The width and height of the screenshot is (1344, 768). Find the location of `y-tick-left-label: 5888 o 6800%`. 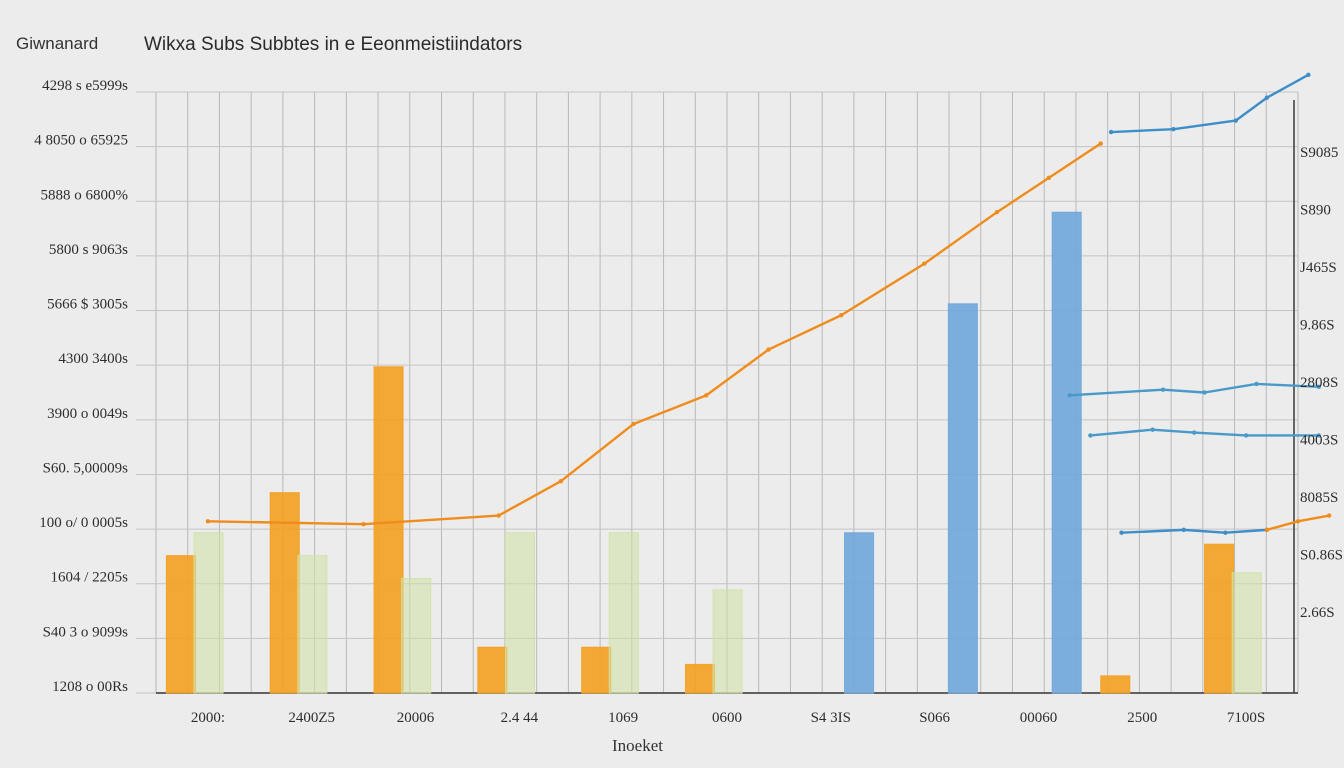

y-tick-left-label: 5888 o 6800% is located at coordinates (85, 195).